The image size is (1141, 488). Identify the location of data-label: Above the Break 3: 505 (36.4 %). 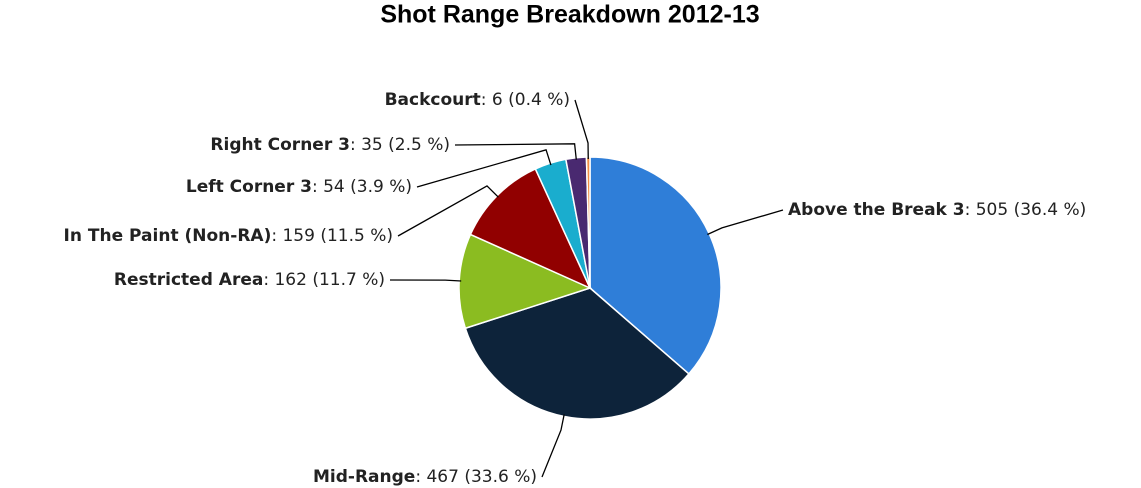
(937, 210).